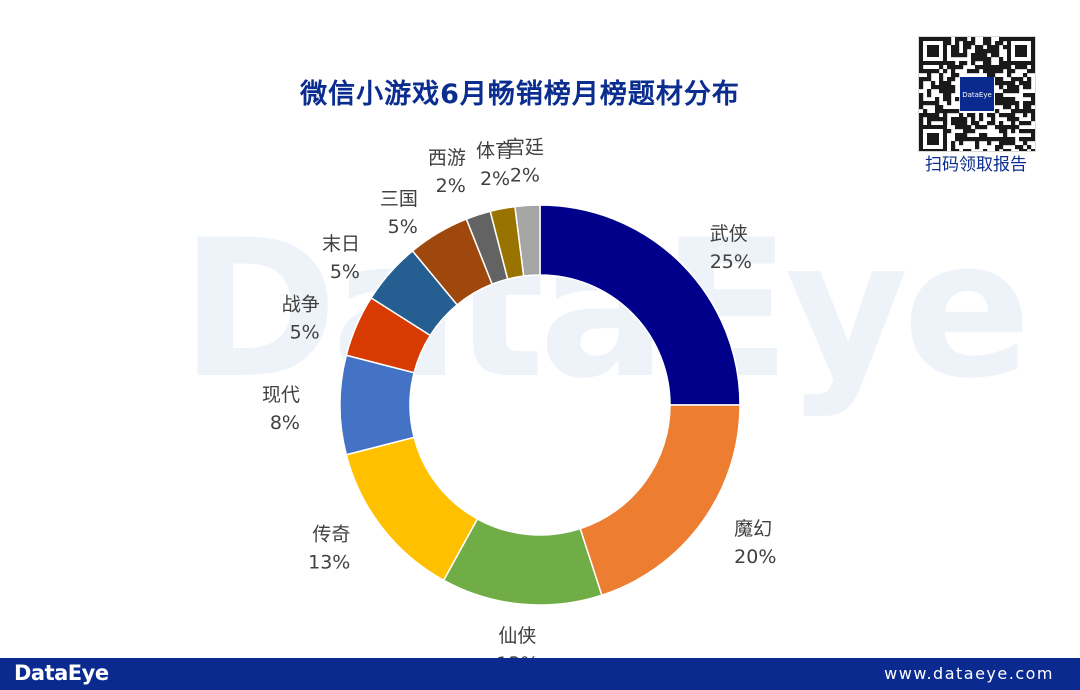 This screenshot has width=1080, height=690. Describe the element at coordinates (447, 158) in the screenshot. I see `slice-category-label: 西游` at that location.